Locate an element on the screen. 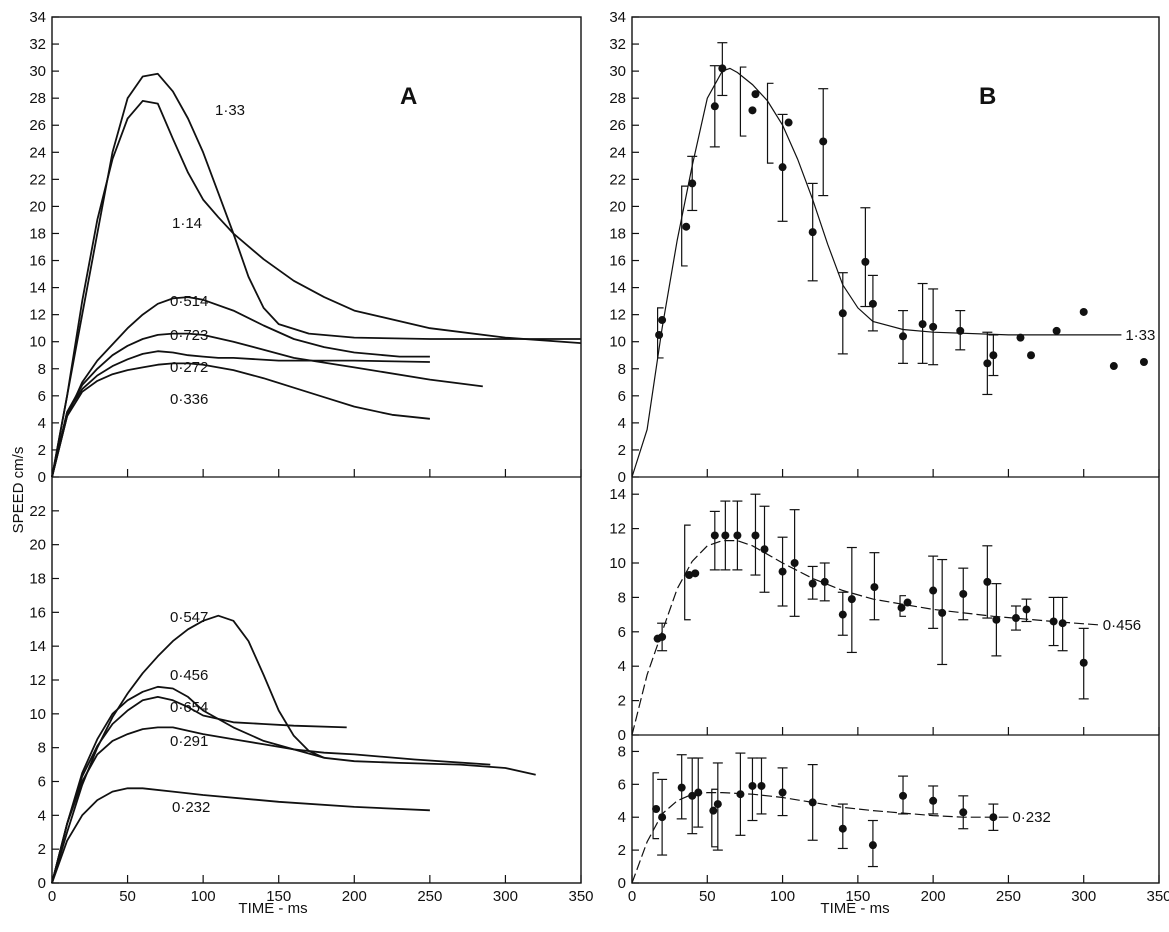  y-tick-label-A-bottom-8: 8 is located at coordinates (42, 748).